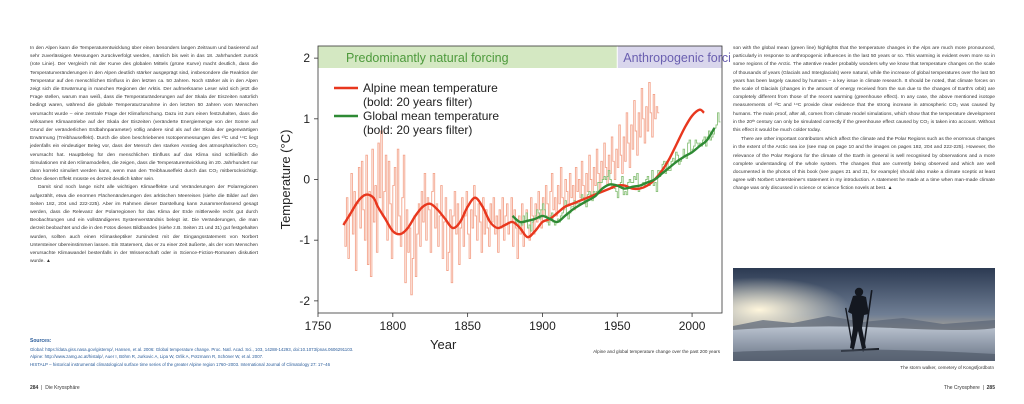 Image resolution: width=1024 pixels, height=404 pixels. What do you see at coordinates (990, 388) in the screenshot?
I see `right-page-number: 285` at bounding box center [990, 388].